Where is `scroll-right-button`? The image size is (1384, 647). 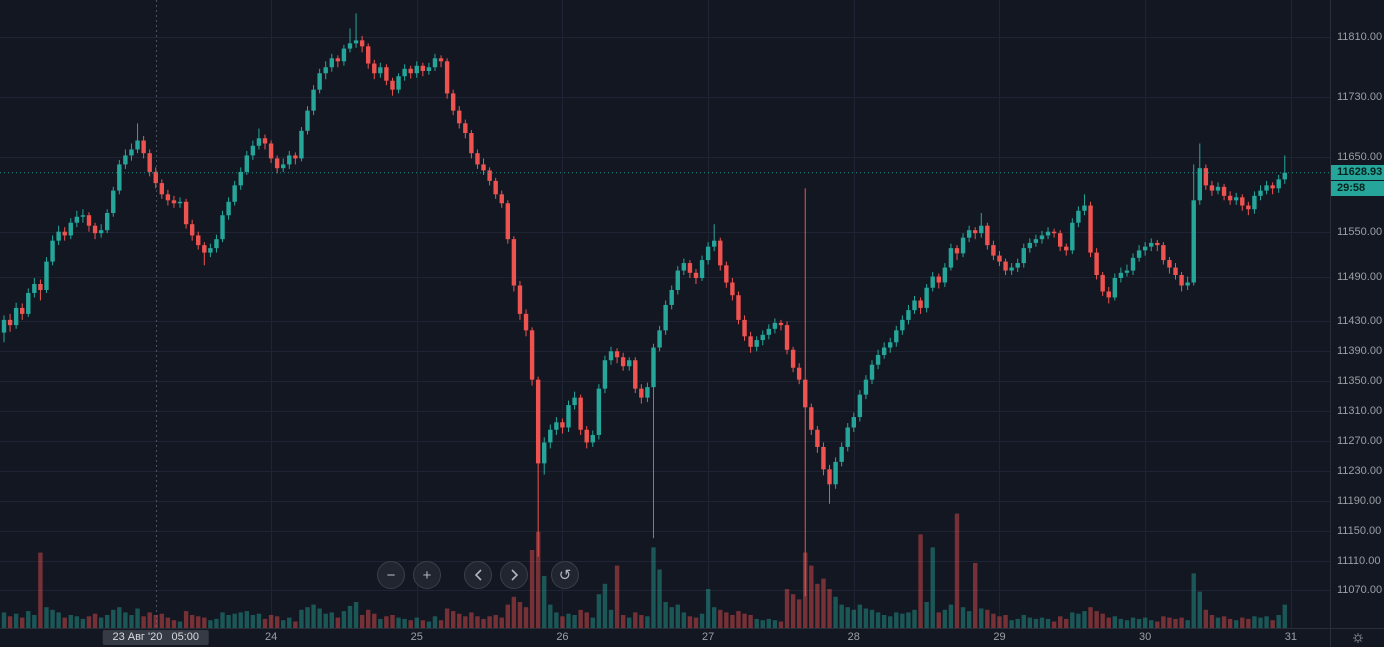
scroll-right-button is located at coordinates (514, 575).